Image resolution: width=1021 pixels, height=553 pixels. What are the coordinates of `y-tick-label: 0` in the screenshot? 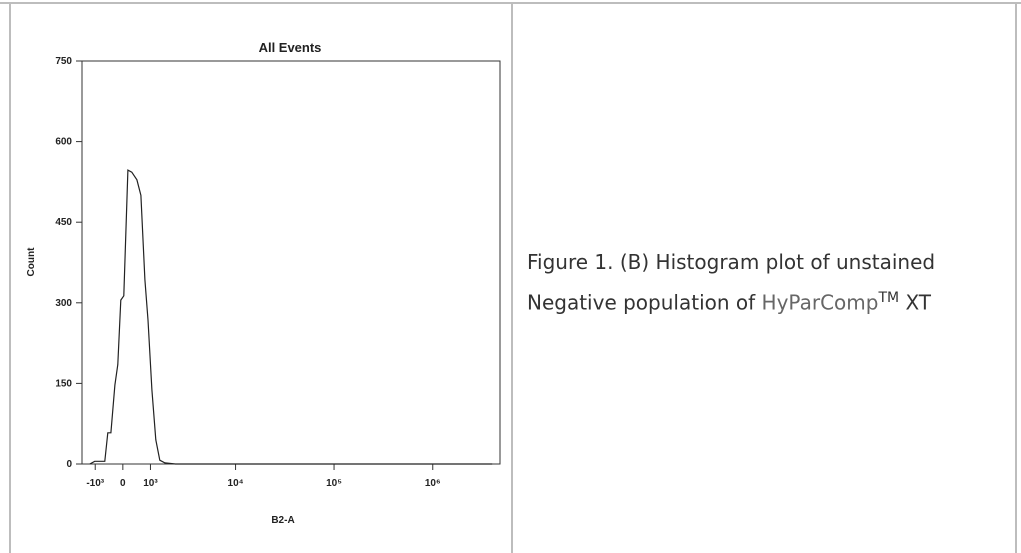 It's located at (69, 464).